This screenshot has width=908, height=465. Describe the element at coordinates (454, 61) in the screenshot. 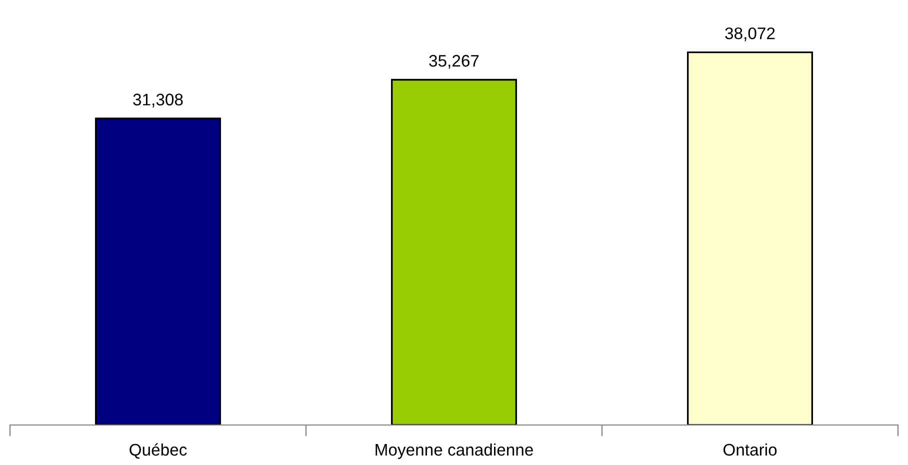

I see `data-label: 35,267` at that location.